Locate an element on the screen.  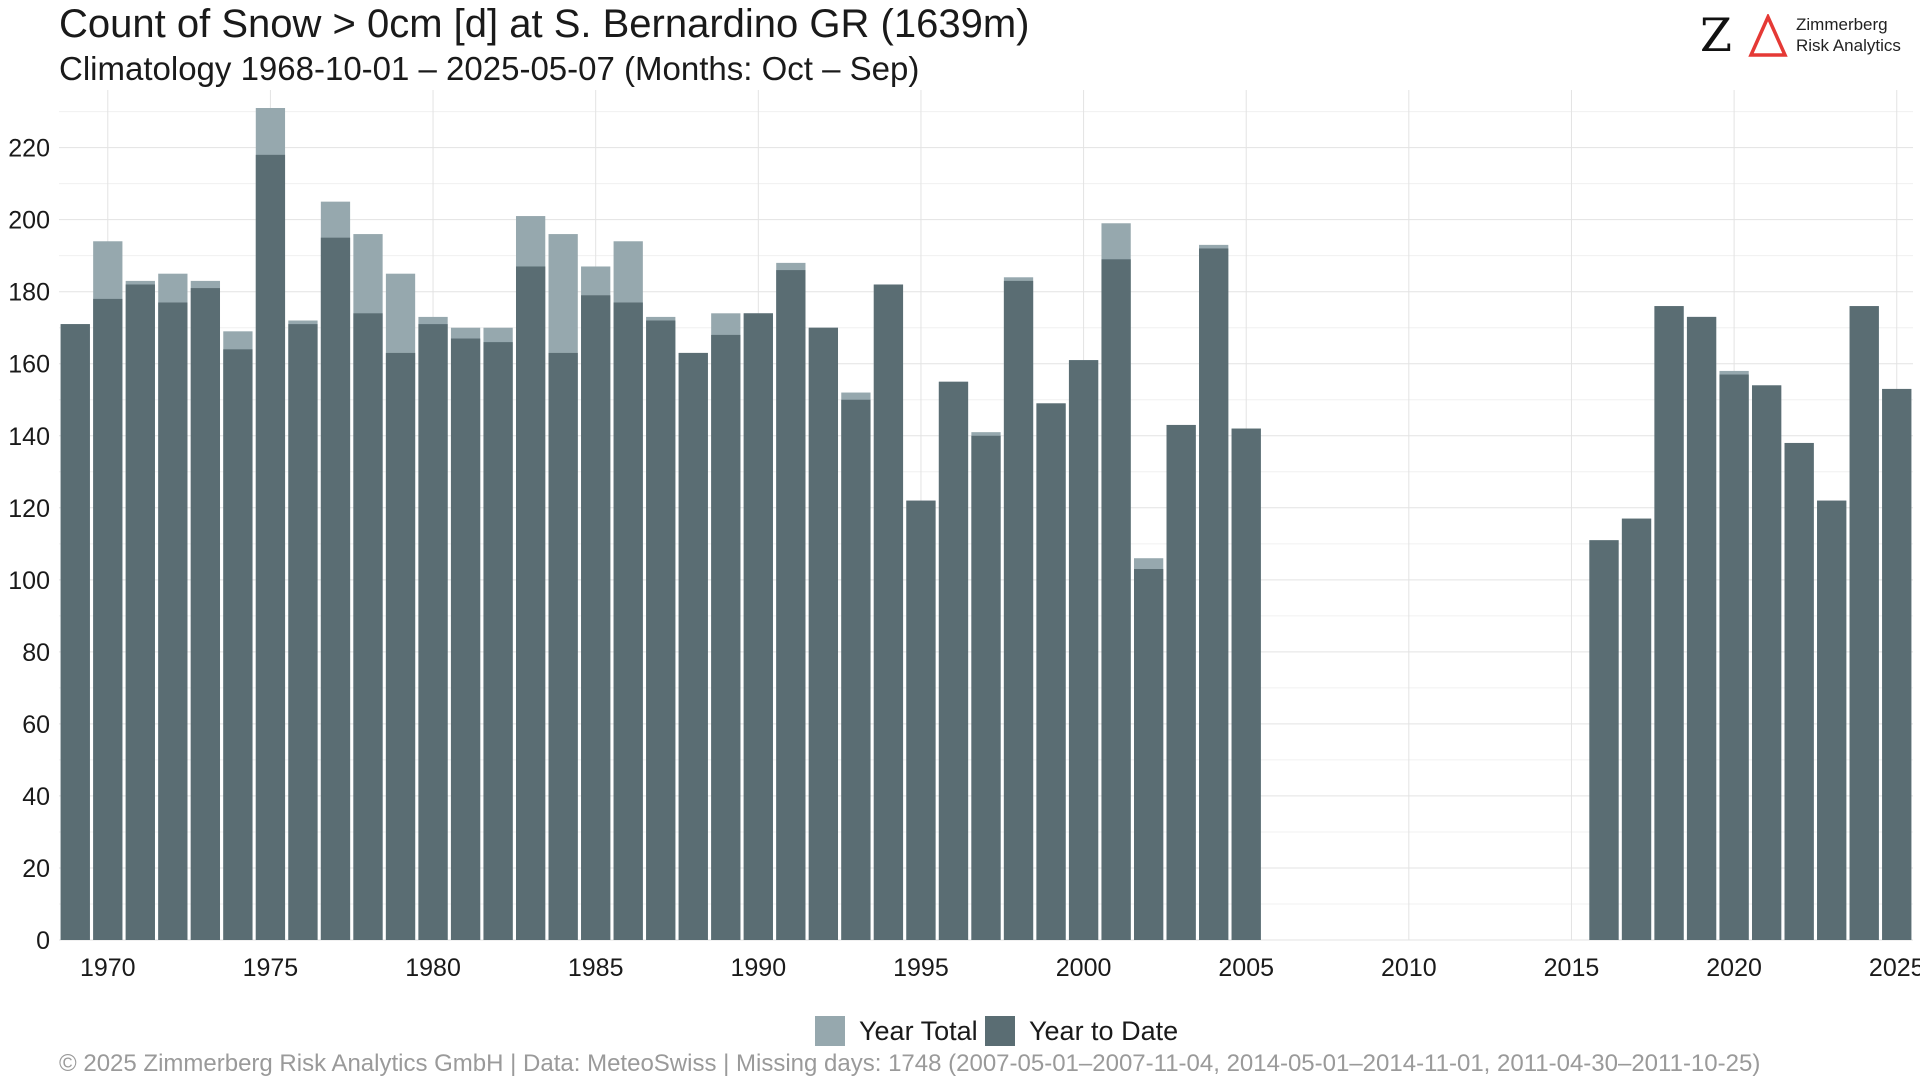
x-tick-label: 2015 is located at coordinates (1572, 968).